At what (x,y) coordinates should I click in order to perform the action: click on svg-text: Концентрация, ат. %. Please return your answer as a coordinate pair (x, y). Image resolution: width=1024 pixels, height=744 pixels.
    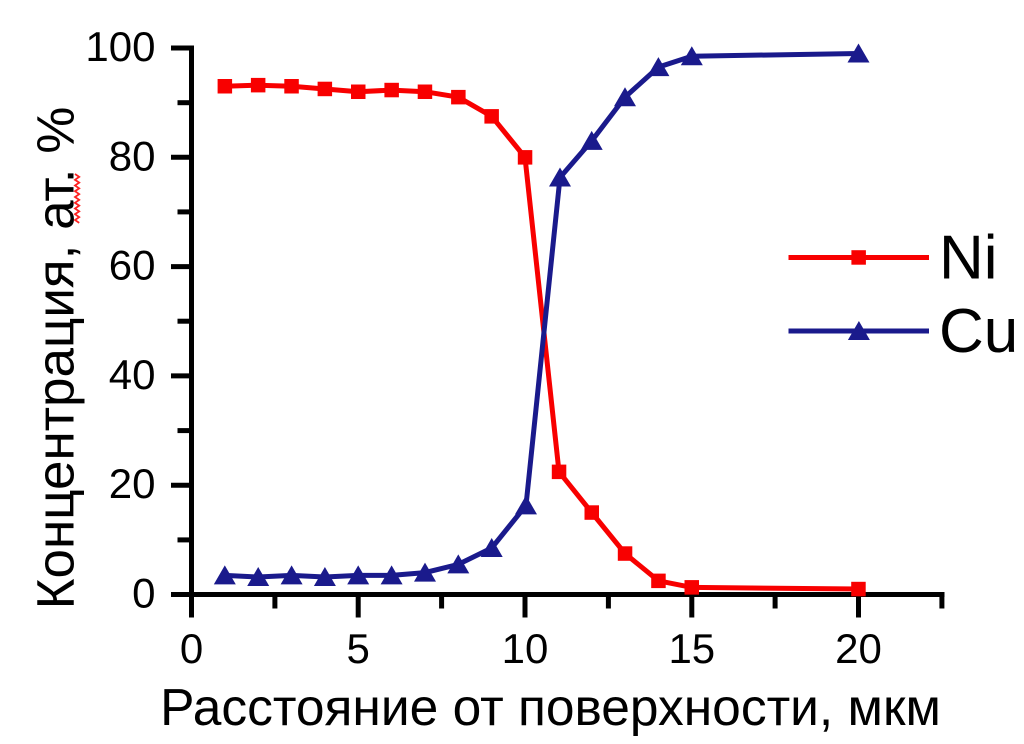
    Looking at the image, I should click on (56, 358).